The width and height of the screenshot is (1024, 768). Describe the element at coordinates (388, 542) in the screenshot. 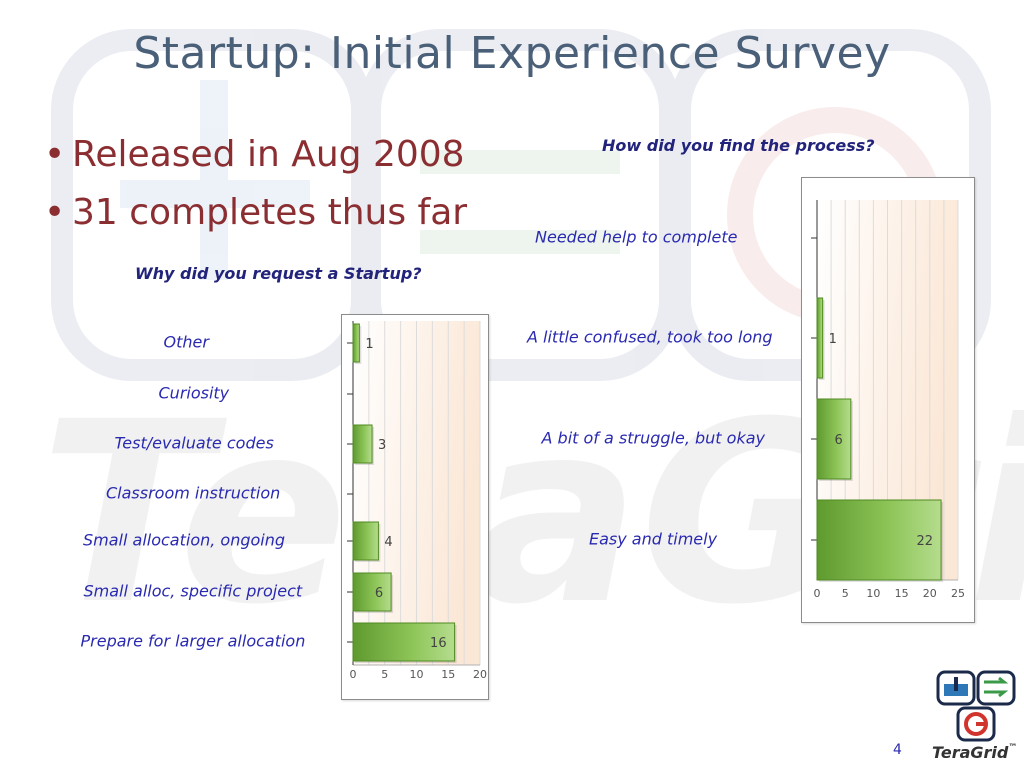

I see `bar-value-label: 4` at that location.